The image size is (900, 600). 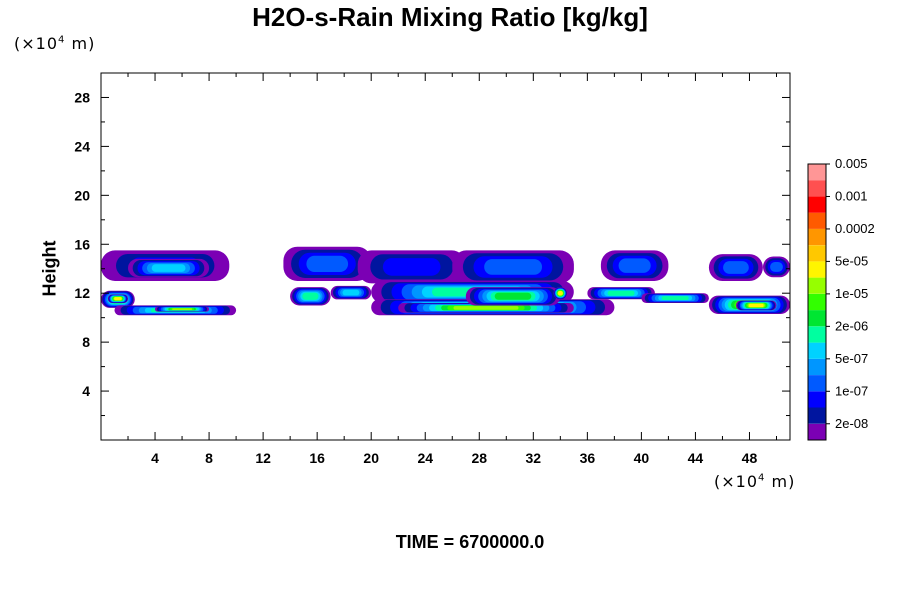 I want to click on chart-title: H2O-s-Rain Mixing Ratio [kg/kg], so click(x=450, y=17).